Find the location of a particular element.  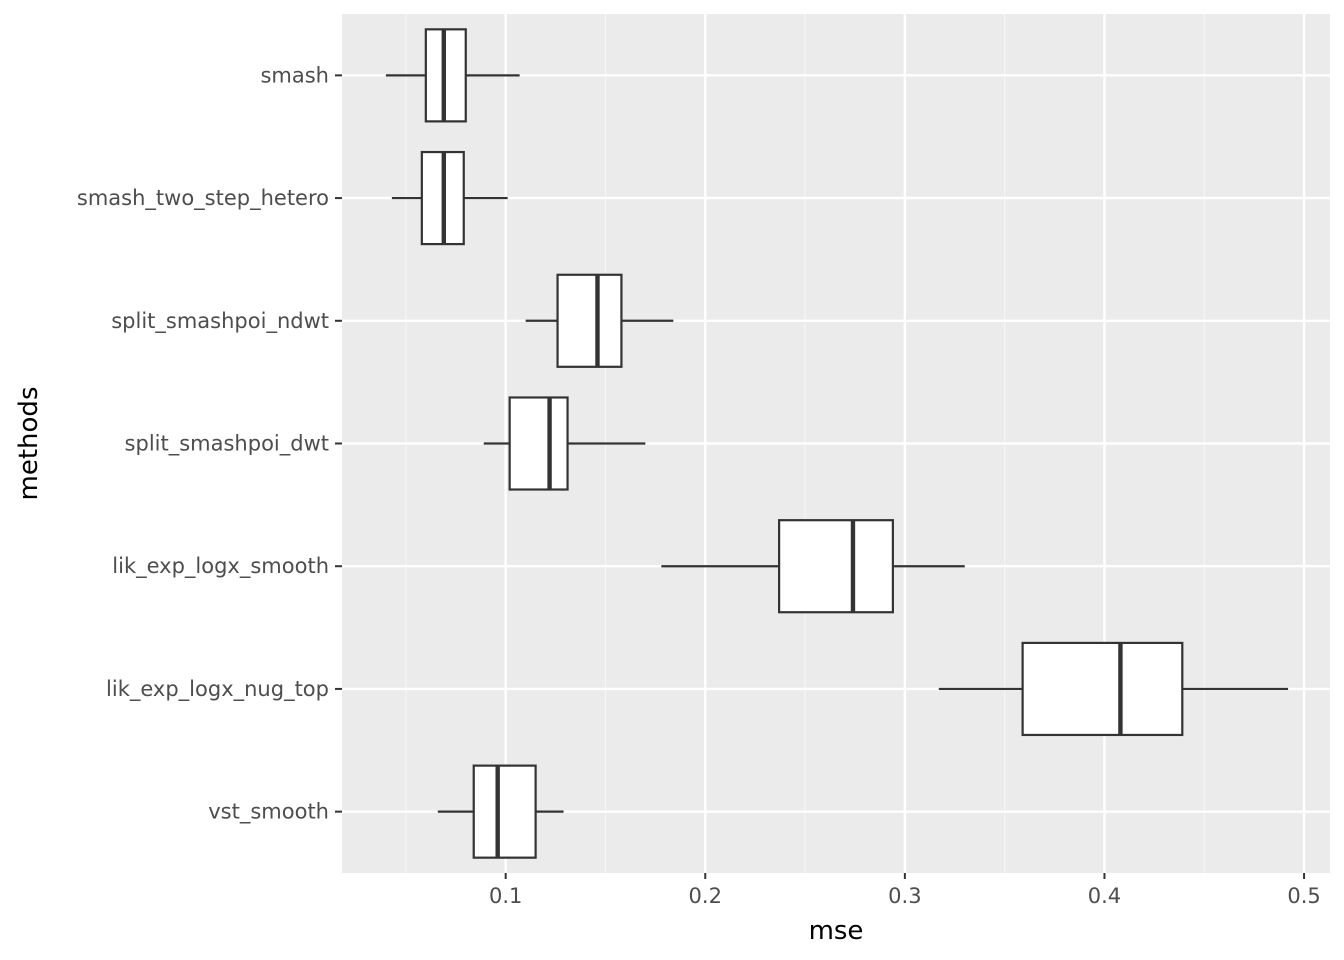

box-vst_smooth is located at coordinates (500, 811).